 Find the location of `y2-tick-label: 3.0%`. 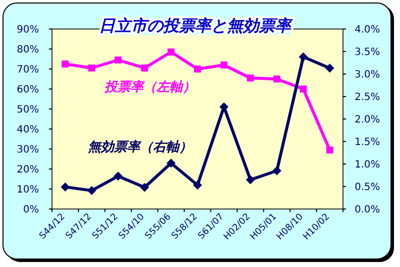

y2-tick-label: 3.0% is located at coordinates (367, 75).